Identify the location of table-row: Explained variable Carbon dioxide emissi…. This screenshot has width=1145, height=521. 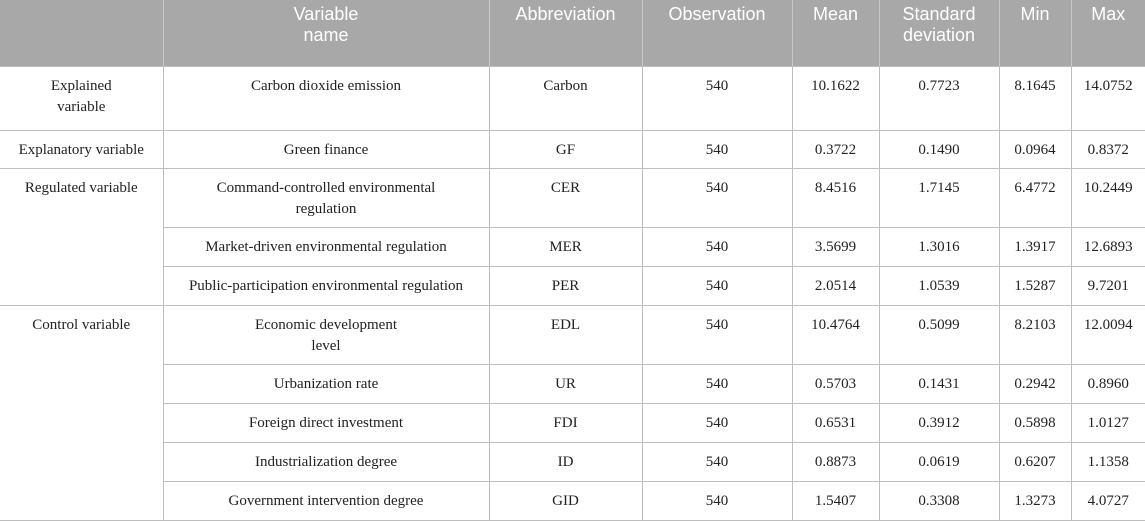
(572, 98).